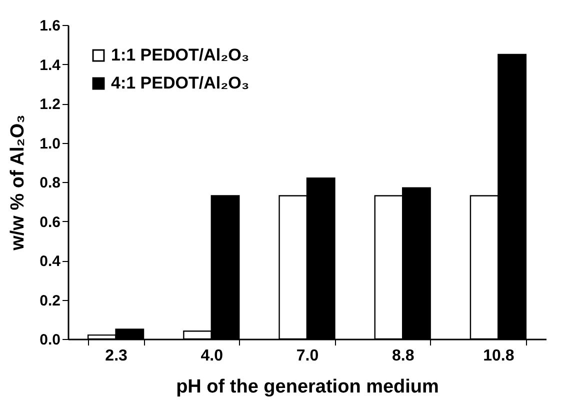 The height and width of the screenshot is (411, 586). Describe the element at coordinates (307, 387) in the screenshot. I see `x-axis-title: pH of the generation medium` at that location.